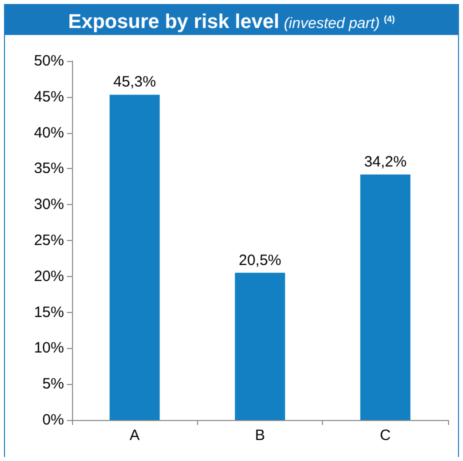 The height and width of the screenshot is (461, 463). I want to click on data-label: 20,5%, so click(260, 260).